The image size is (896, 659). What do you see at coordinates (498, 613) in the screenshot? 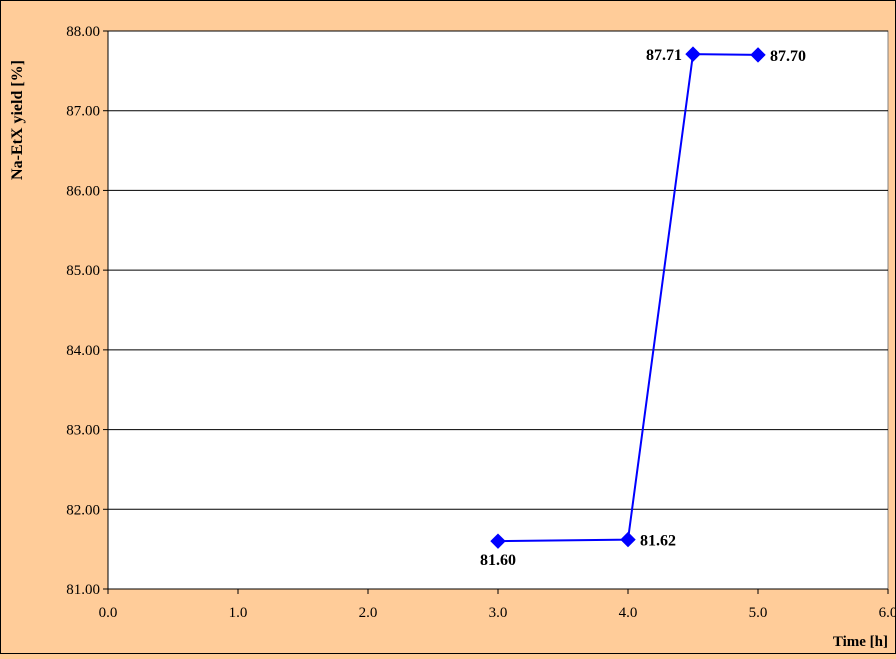
I see `x-tick-label-3: 3.0` at bounding box center [498, 613].